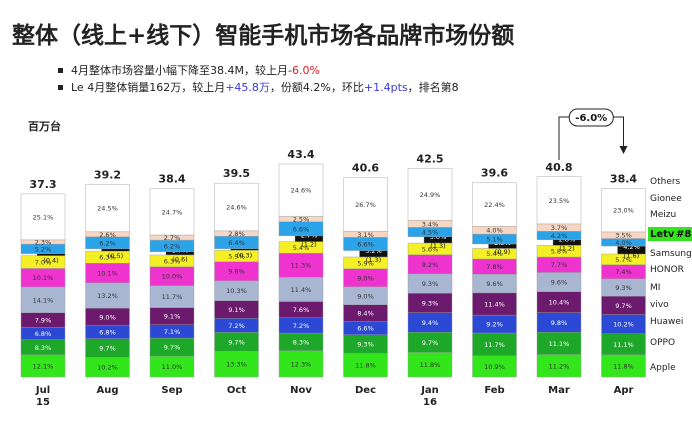  I want to click on data-label: 5.8%, so click(559, 252).